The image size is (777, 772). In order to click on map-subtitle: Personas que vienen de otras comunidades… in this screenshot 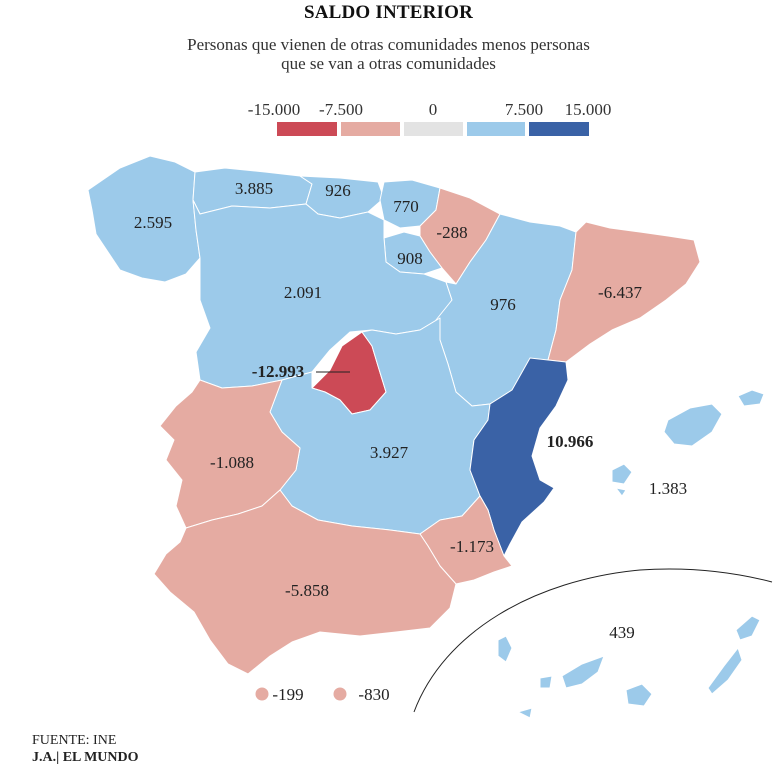, I will do `click(388, 54)`.